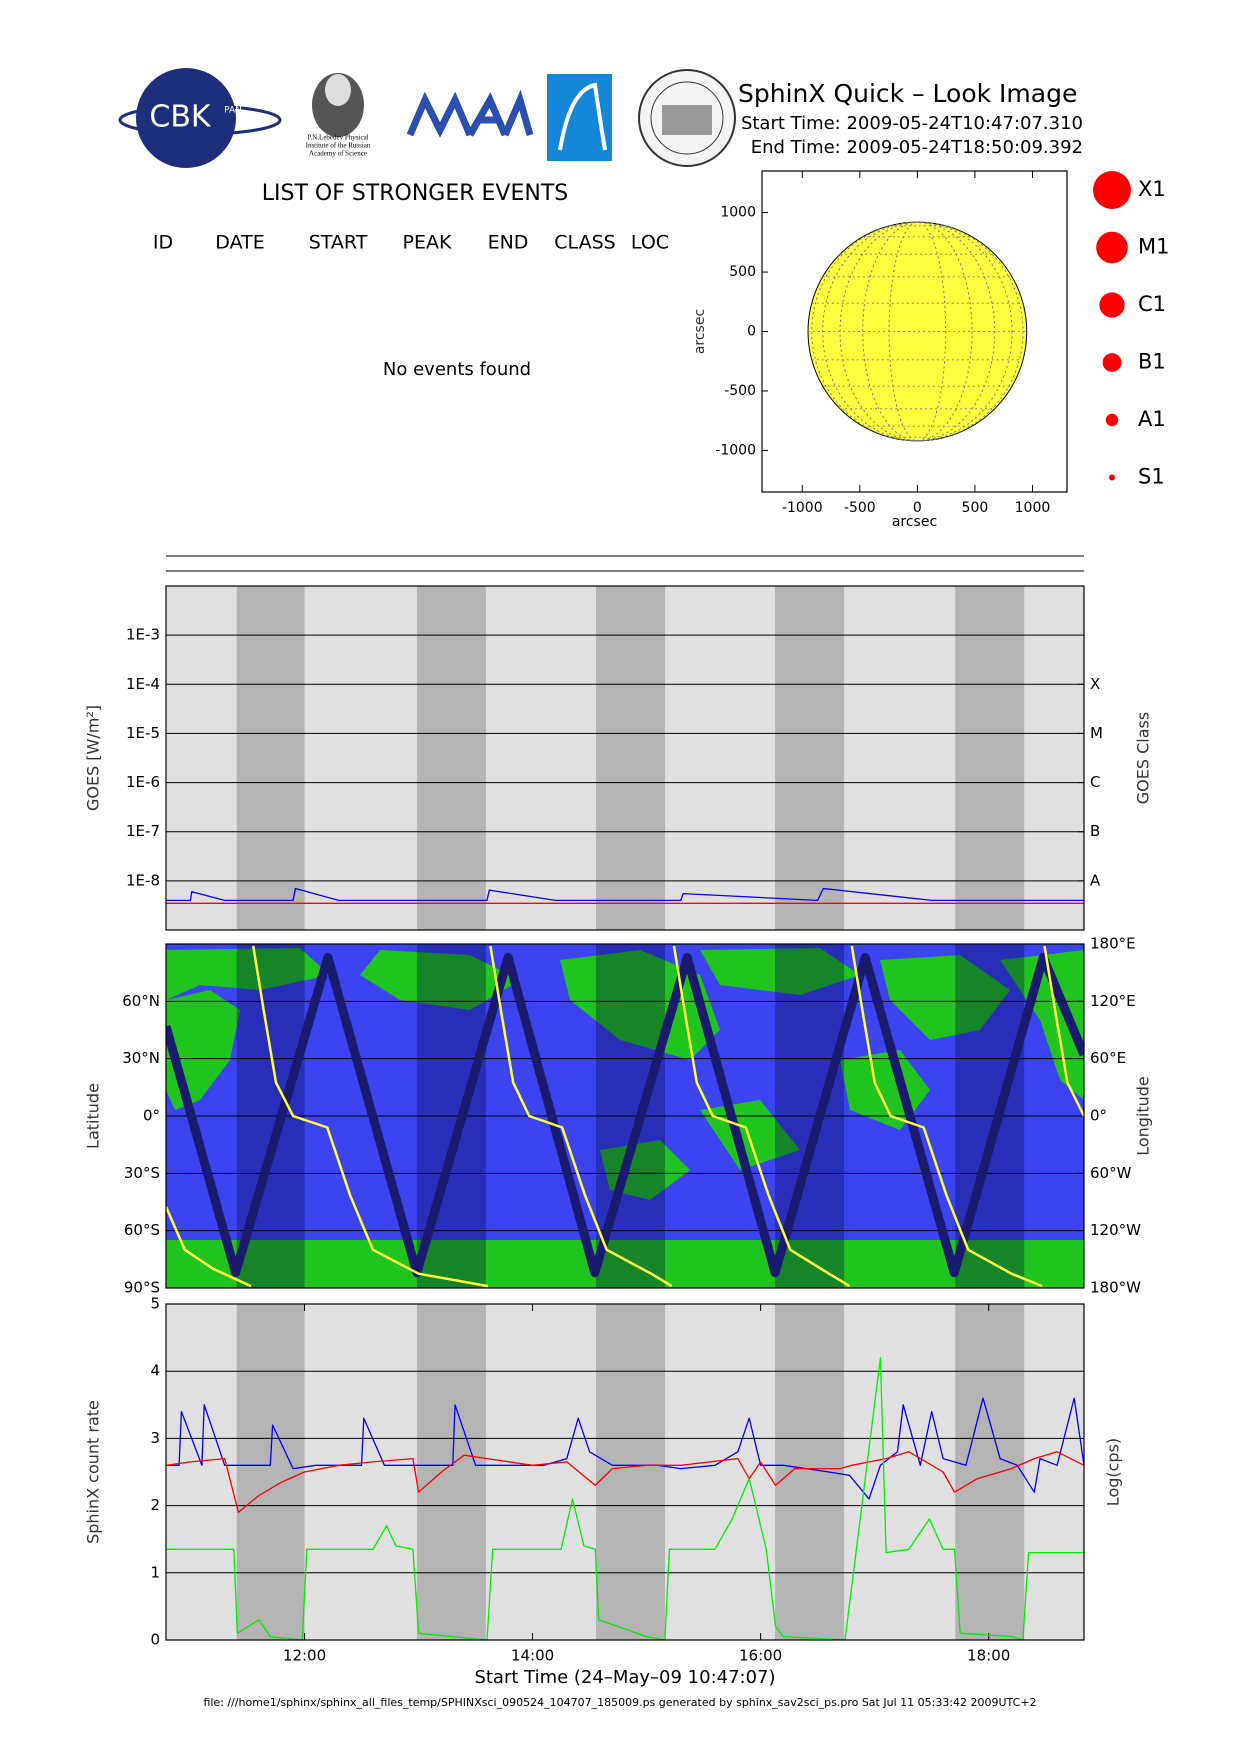  I want to click on y-tick-label: 500, so click(742, 272).